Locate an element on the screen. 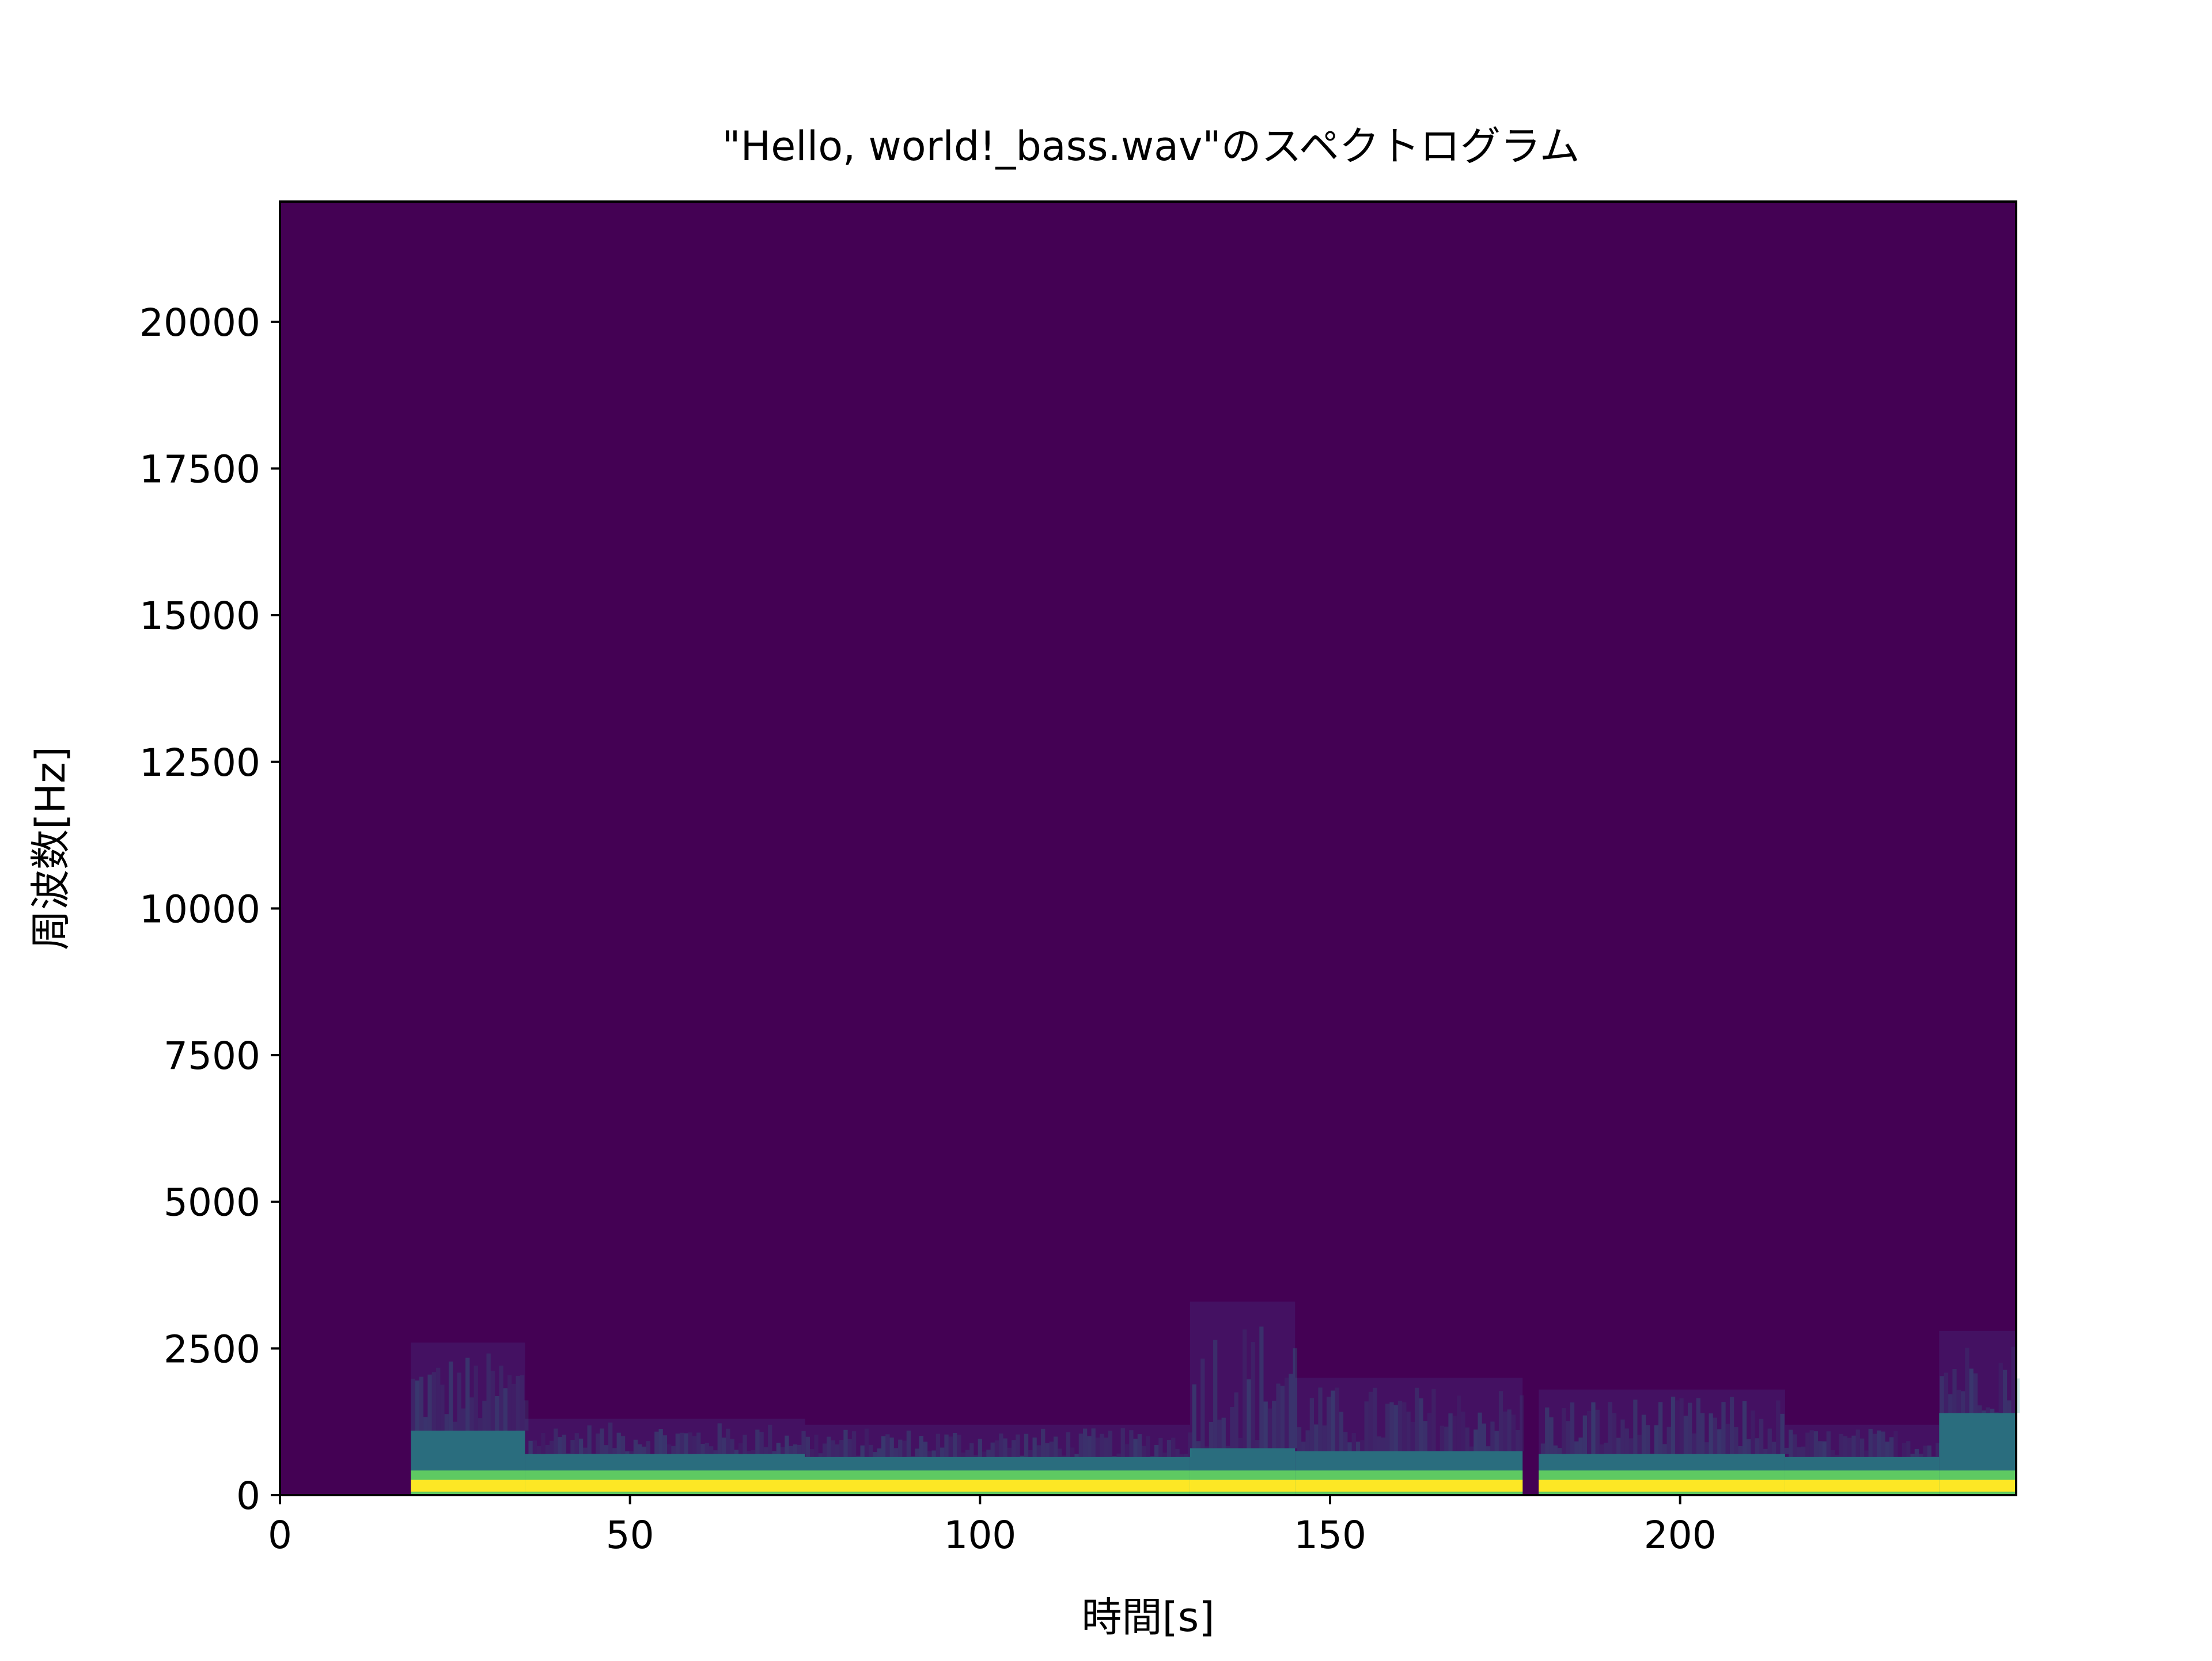 Image resolution: width=2212 pixels, height=1661 pixels. y-tick-label-3: 7500 is located at coordinates (212, 1056).